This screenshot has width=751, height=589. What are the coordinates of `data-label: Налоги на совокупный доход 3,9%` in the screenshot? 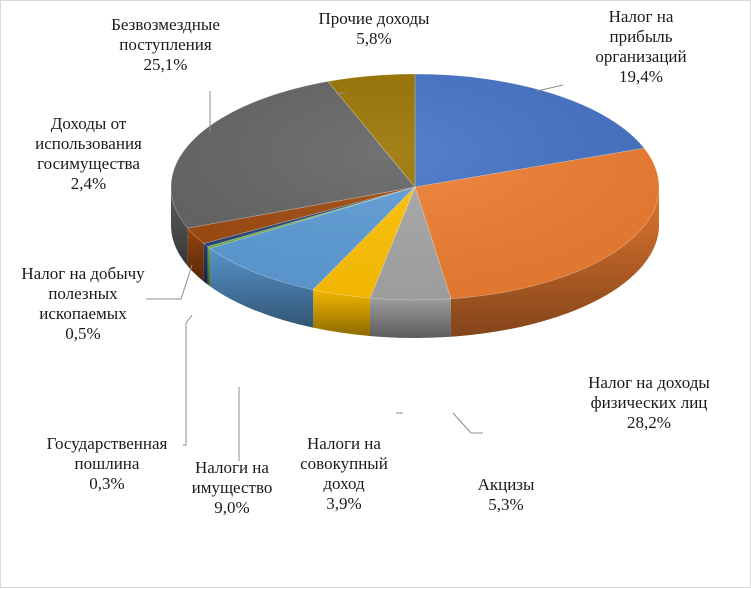 It's located at (344, 473).